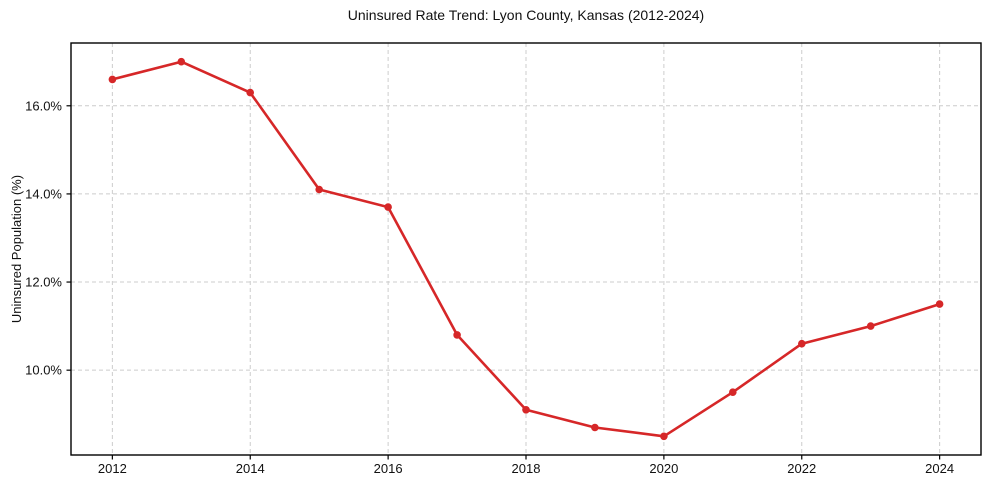 The height and width of the screenshot is (490, 989). What do you see at coordinates (112, 468) in the screenshot?
I see `x-axis-tick-label: 2012` at bounding box center [112, 468].